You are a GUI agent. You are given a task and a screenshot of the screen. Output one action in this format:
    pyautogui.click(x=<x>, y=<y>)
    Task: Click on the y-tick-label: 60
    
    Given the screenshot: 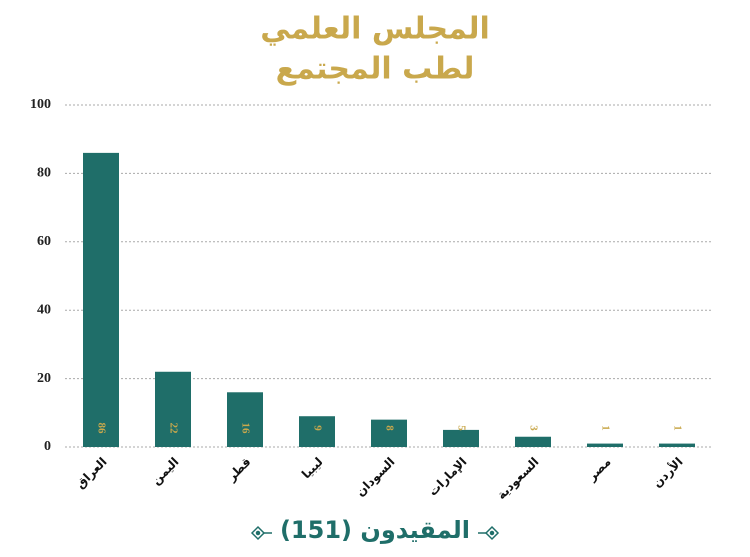 What is the action you would take?
    pyautogui.click(x=44, y=241)
    